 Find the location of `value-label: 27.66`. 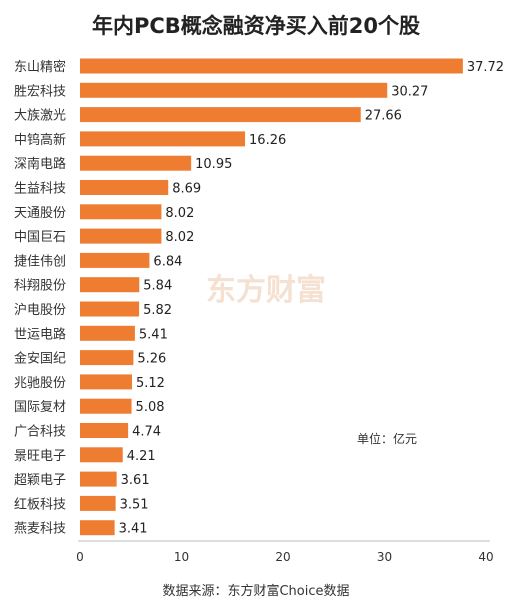

value-label: 27.66 is located at coordinates (383, 116).